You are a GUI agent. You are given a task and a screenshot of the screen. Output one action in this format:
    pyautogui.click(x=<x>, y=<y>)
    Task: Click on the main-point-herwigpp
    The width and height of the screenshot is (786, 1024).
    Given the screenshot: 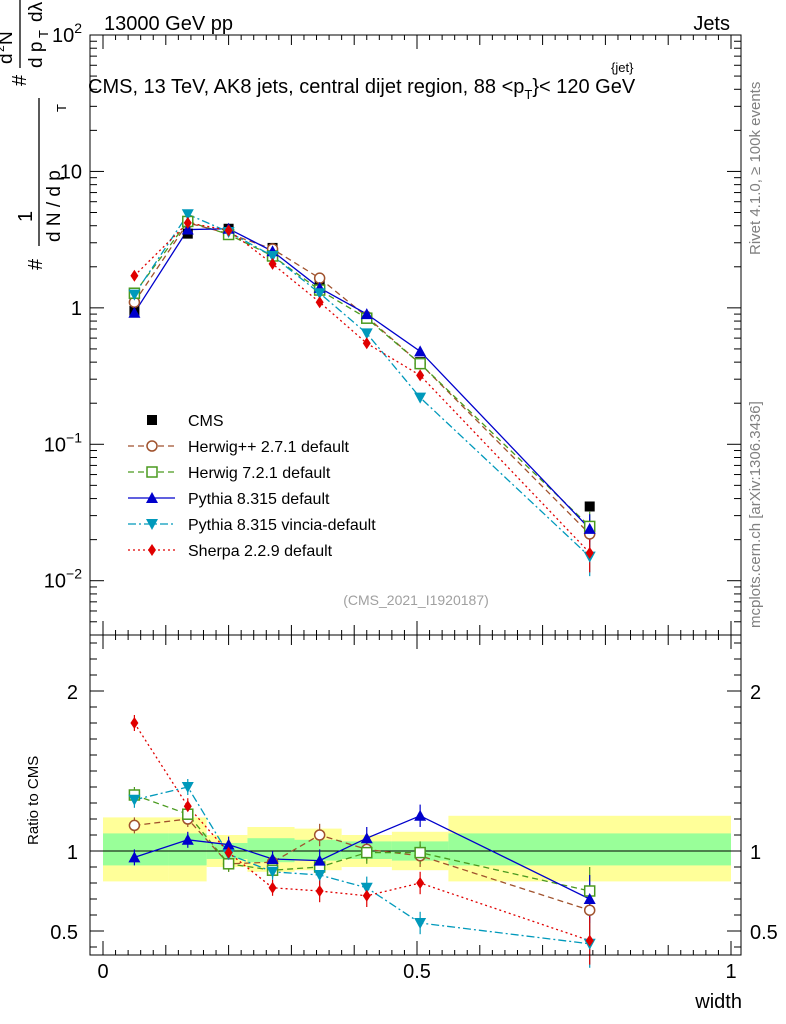 What is the action you would take?
    pyautogui.click(x=319, y=278)
    